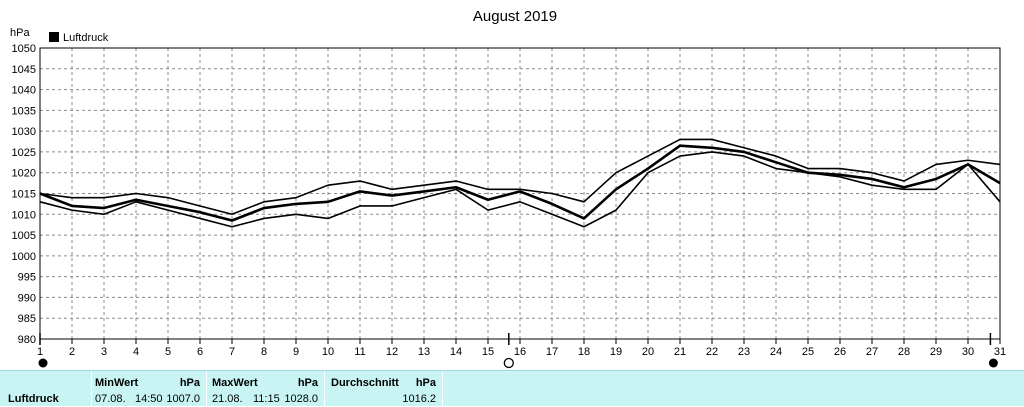 Image resolution: width=1024 pixels, height=407 pixels. I want to click on x-tick-label: 28, so click(904, 352).